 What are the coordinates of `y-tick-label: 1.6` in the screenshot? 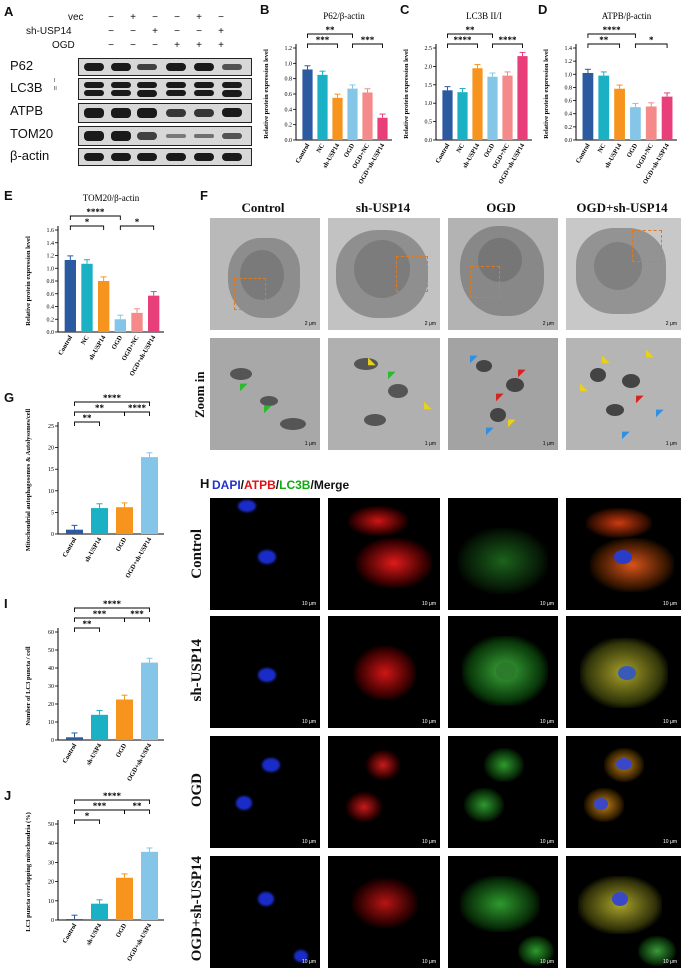 It's located at (51, 231).